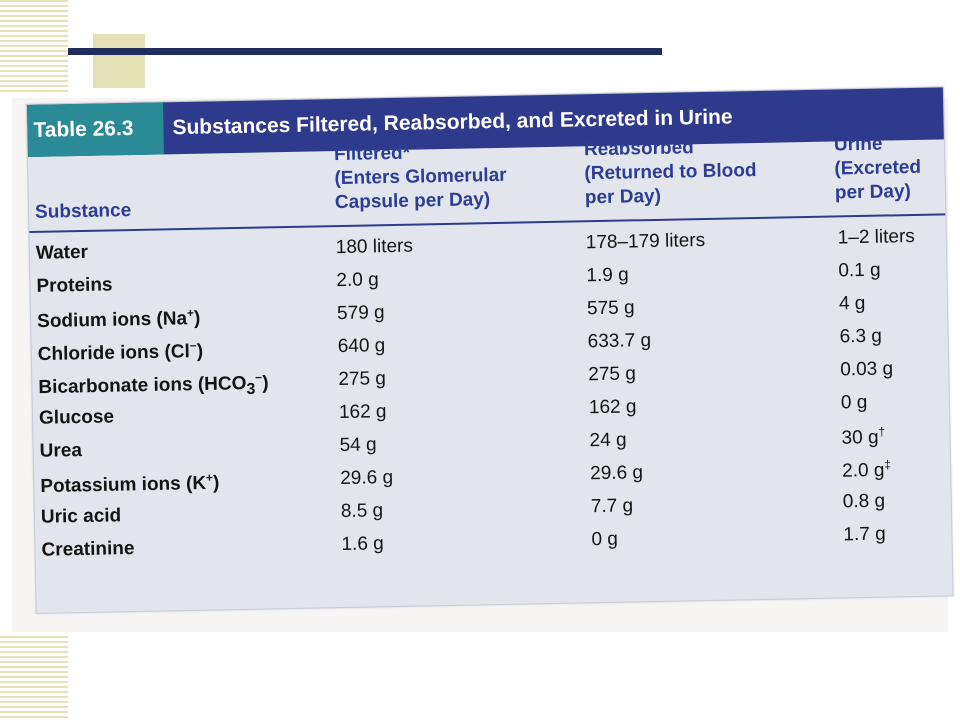 The width and height of the screenshot is (960, 720). What do you see at coordinates (864, 501) in the screenshot?
I see `cell-urine: 0.8 g` at bounding box center [864, 501].